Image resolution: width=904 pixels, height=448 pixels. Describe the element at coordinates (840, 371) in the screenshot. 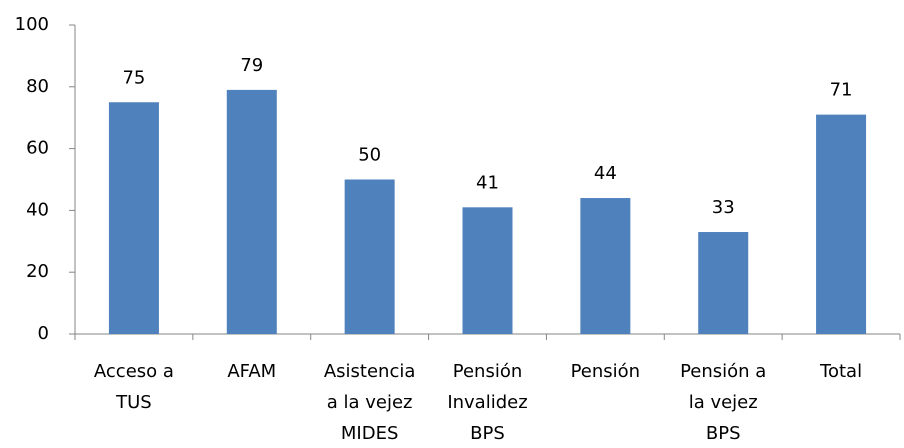

I see `x-tick-label: Total` at that location.